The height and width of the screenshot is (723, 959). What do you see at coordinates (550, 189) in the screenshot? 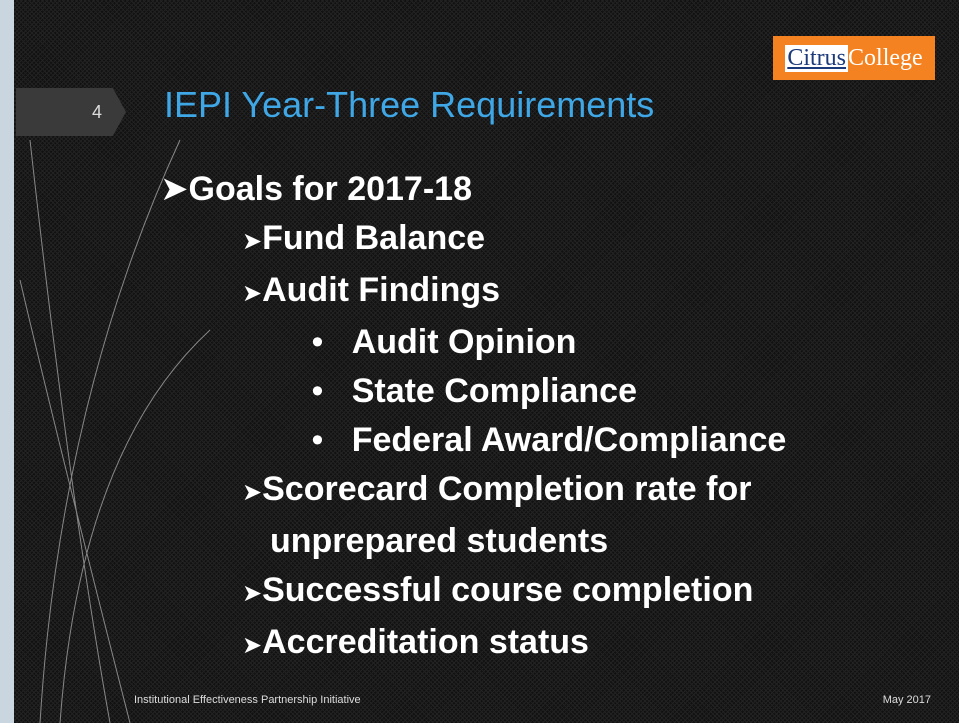
I see `bullet: ➤Goals for 2017-18` at bounding box center [550, 189].